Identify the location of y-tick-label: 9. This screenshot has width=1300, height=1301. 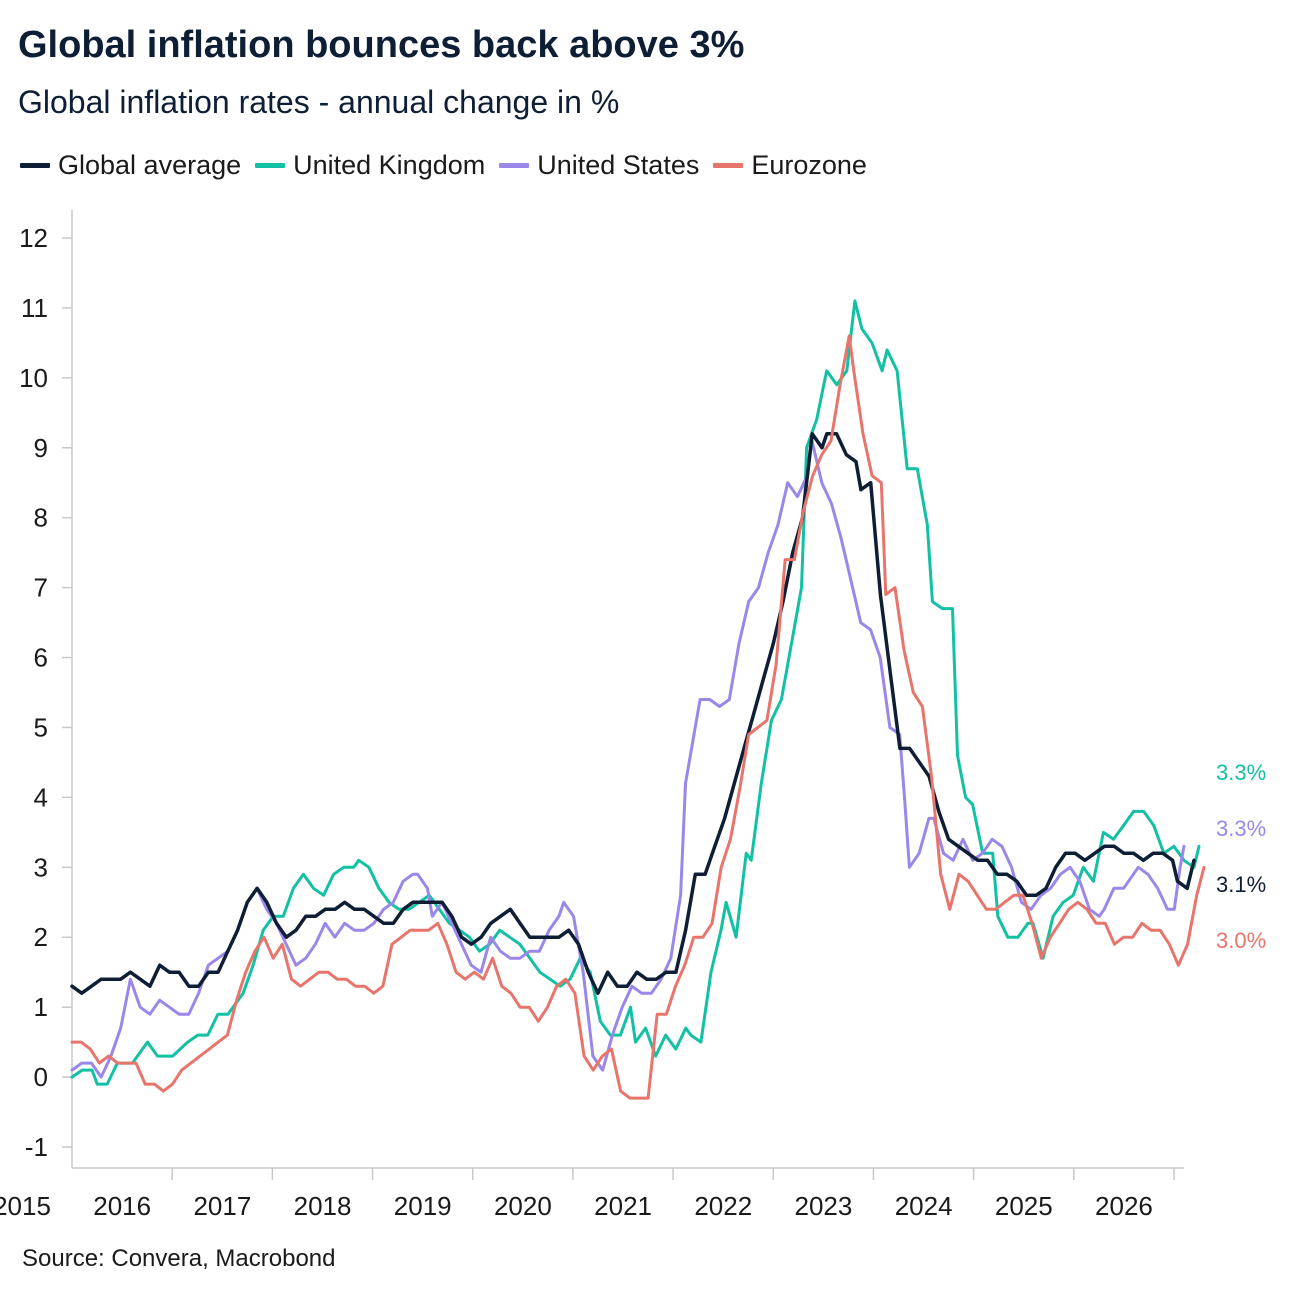
(41, 448).